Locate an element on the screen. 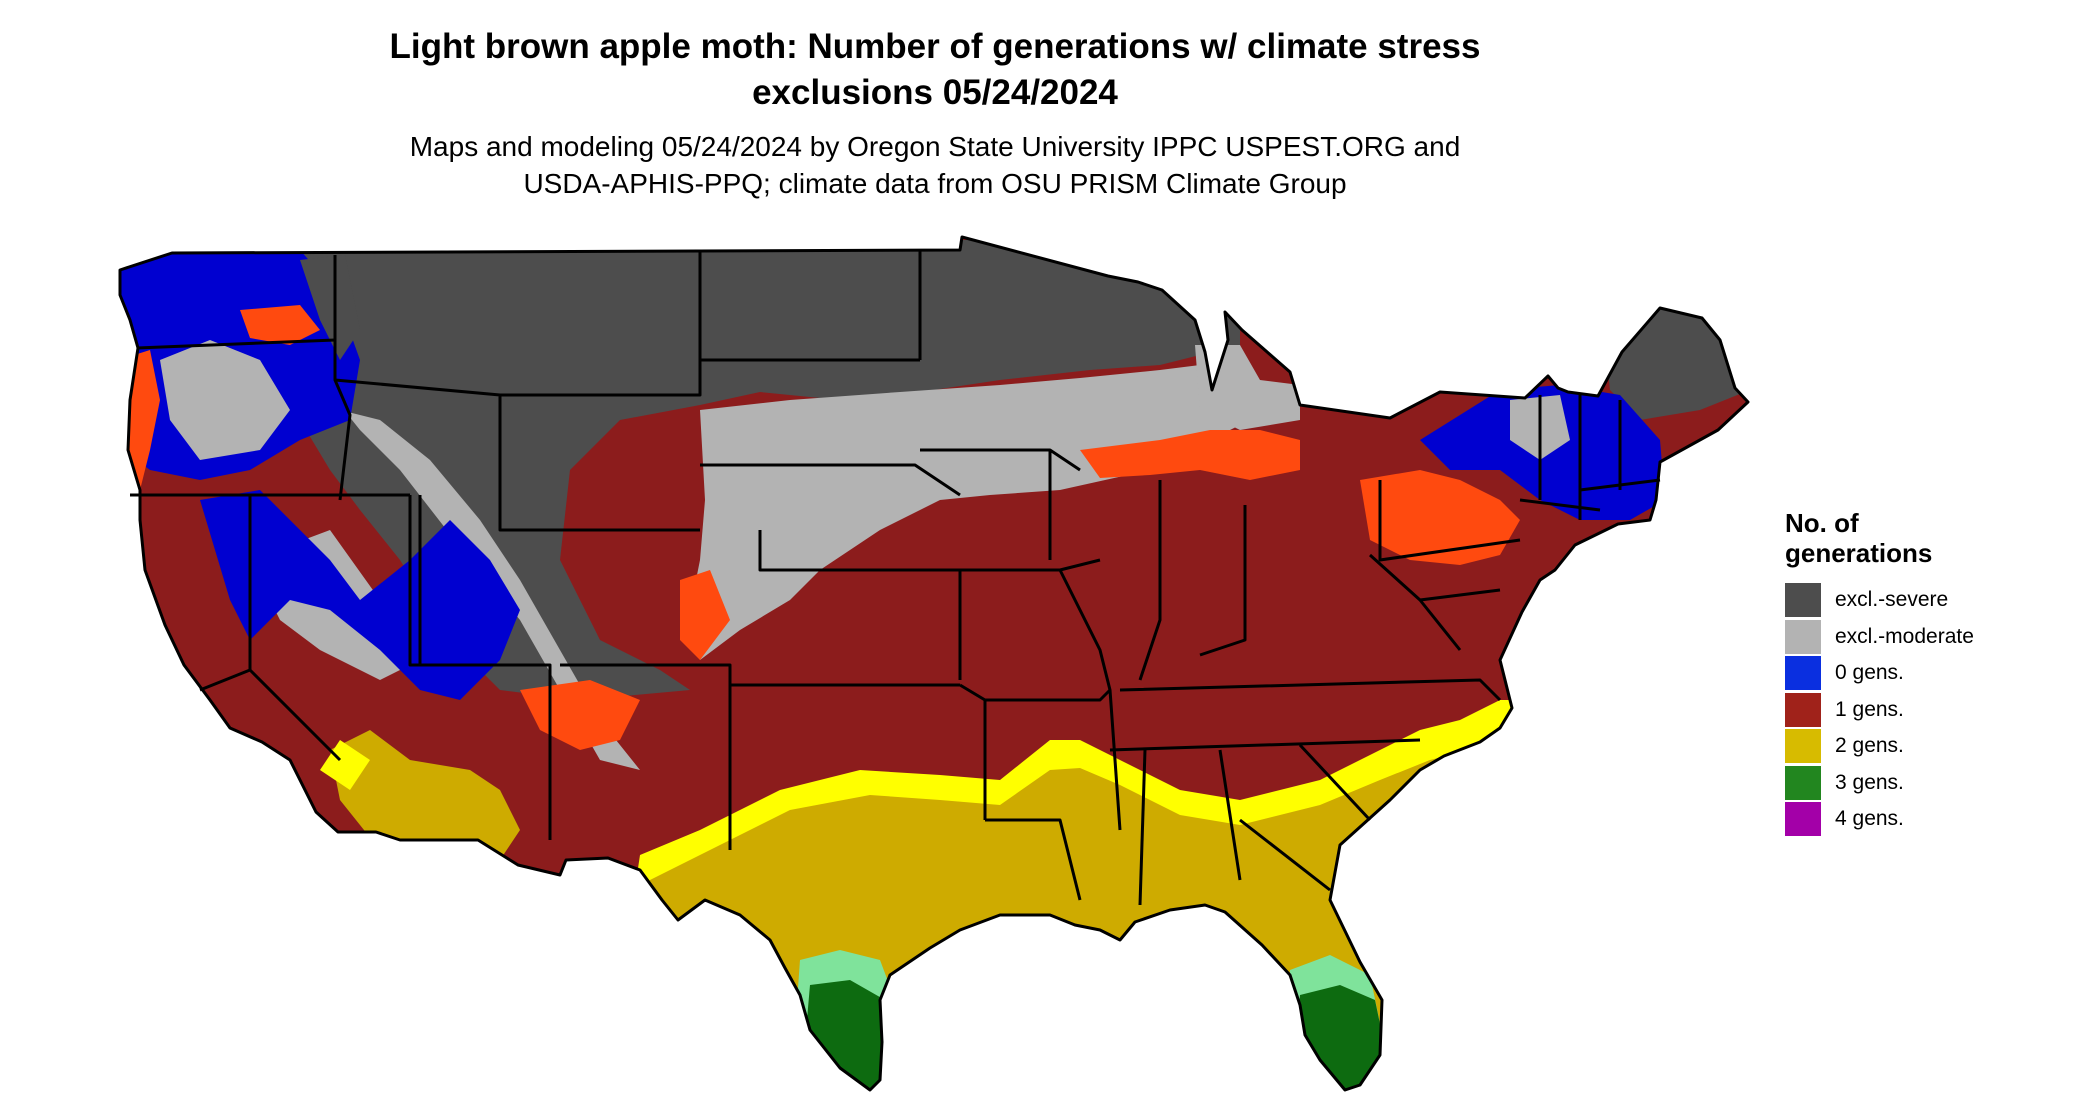 This screenshot has width=2100, height=1116. region-0-gen-great-basin is located at coordinates (360, 595).